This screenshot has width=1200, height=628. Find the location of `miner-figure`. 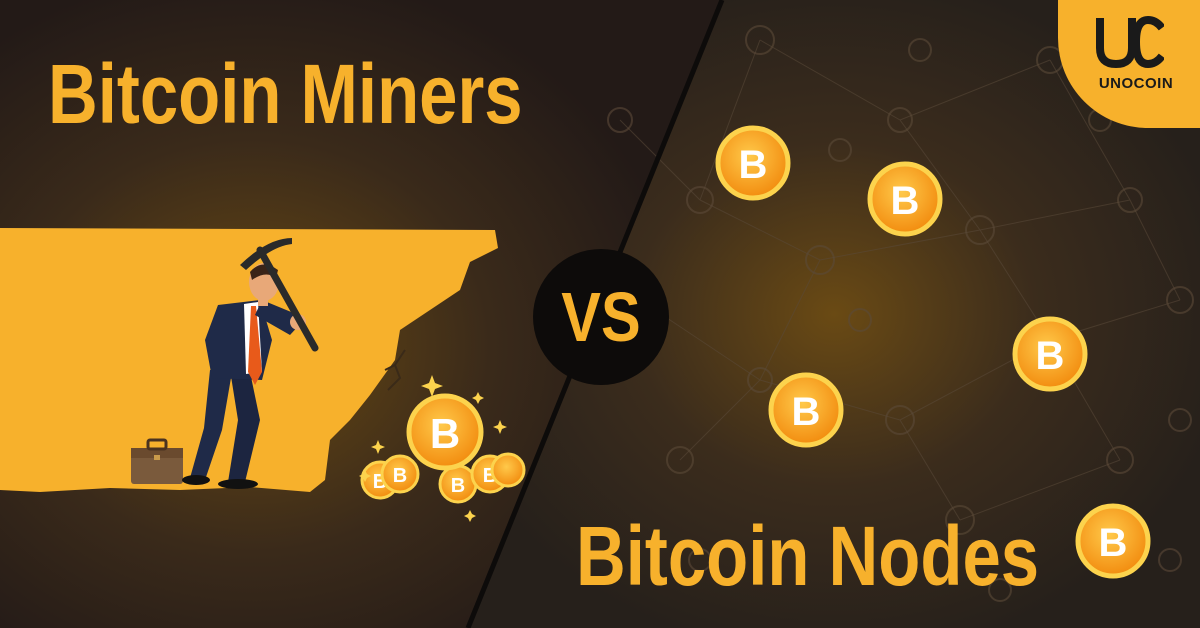

miner-figure is located at coordinates (244, 376).